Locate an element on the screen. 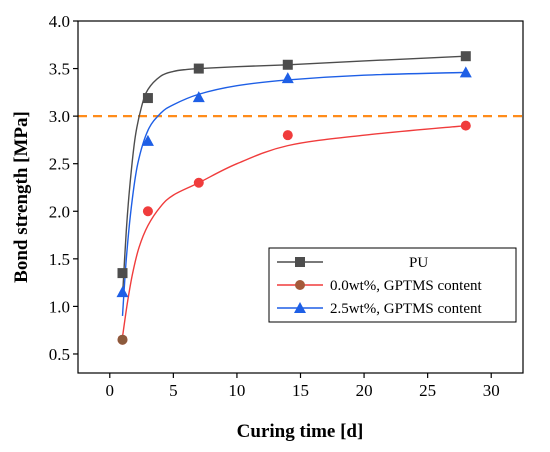  x-tick-label: 20 is located at coordinates (364, 390).